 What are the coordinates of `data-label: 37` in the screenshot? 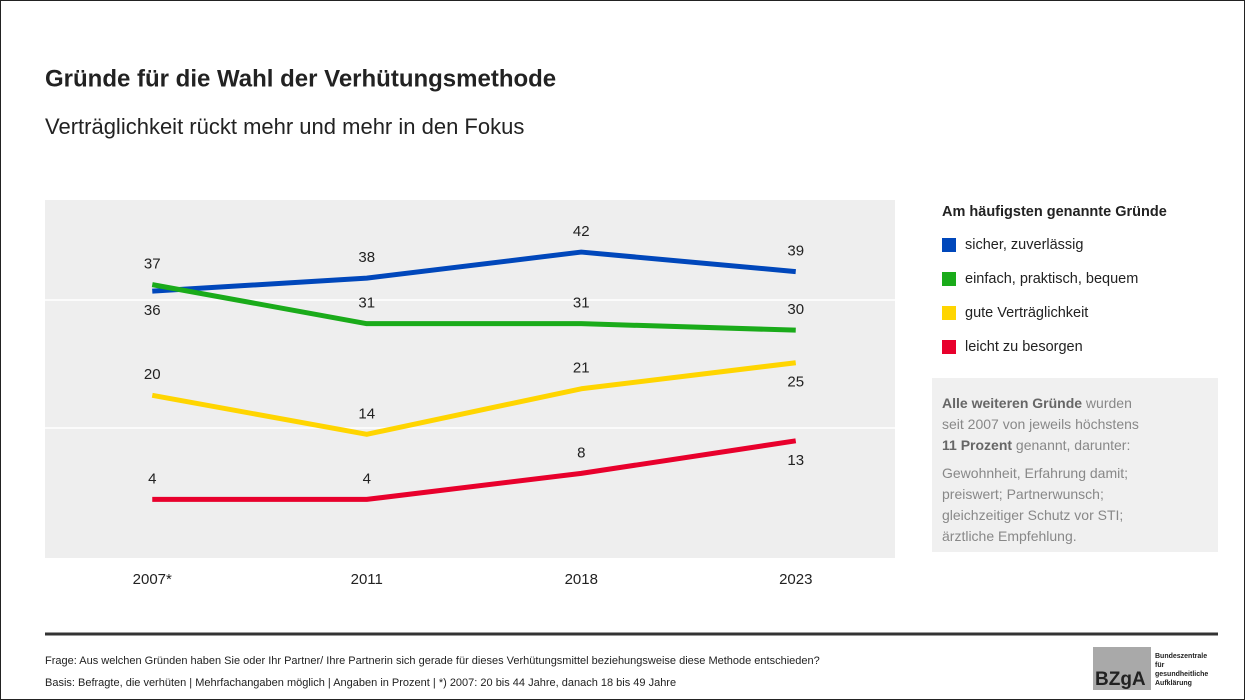 It's located at (152, 264).